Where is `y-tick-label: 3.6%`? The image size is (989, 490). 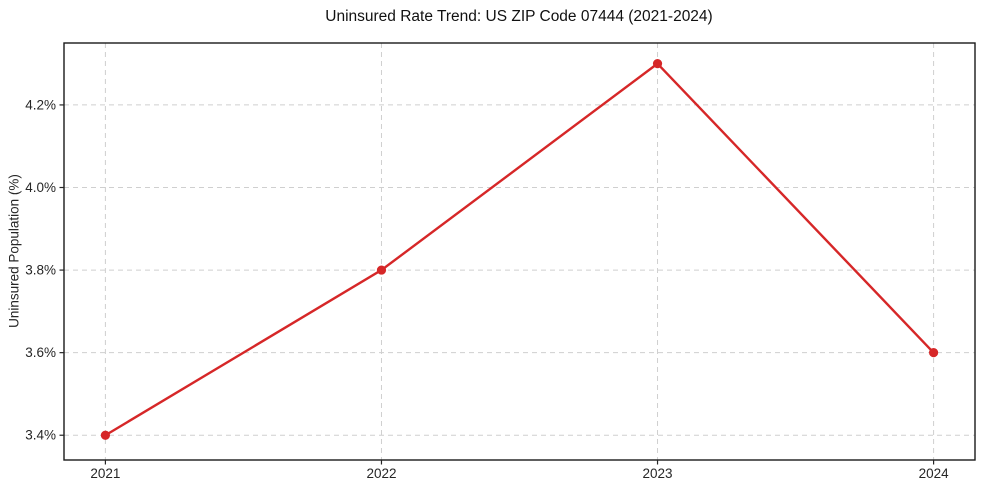 y-tick-label: 3.6% is located at coordinates (40, 352).